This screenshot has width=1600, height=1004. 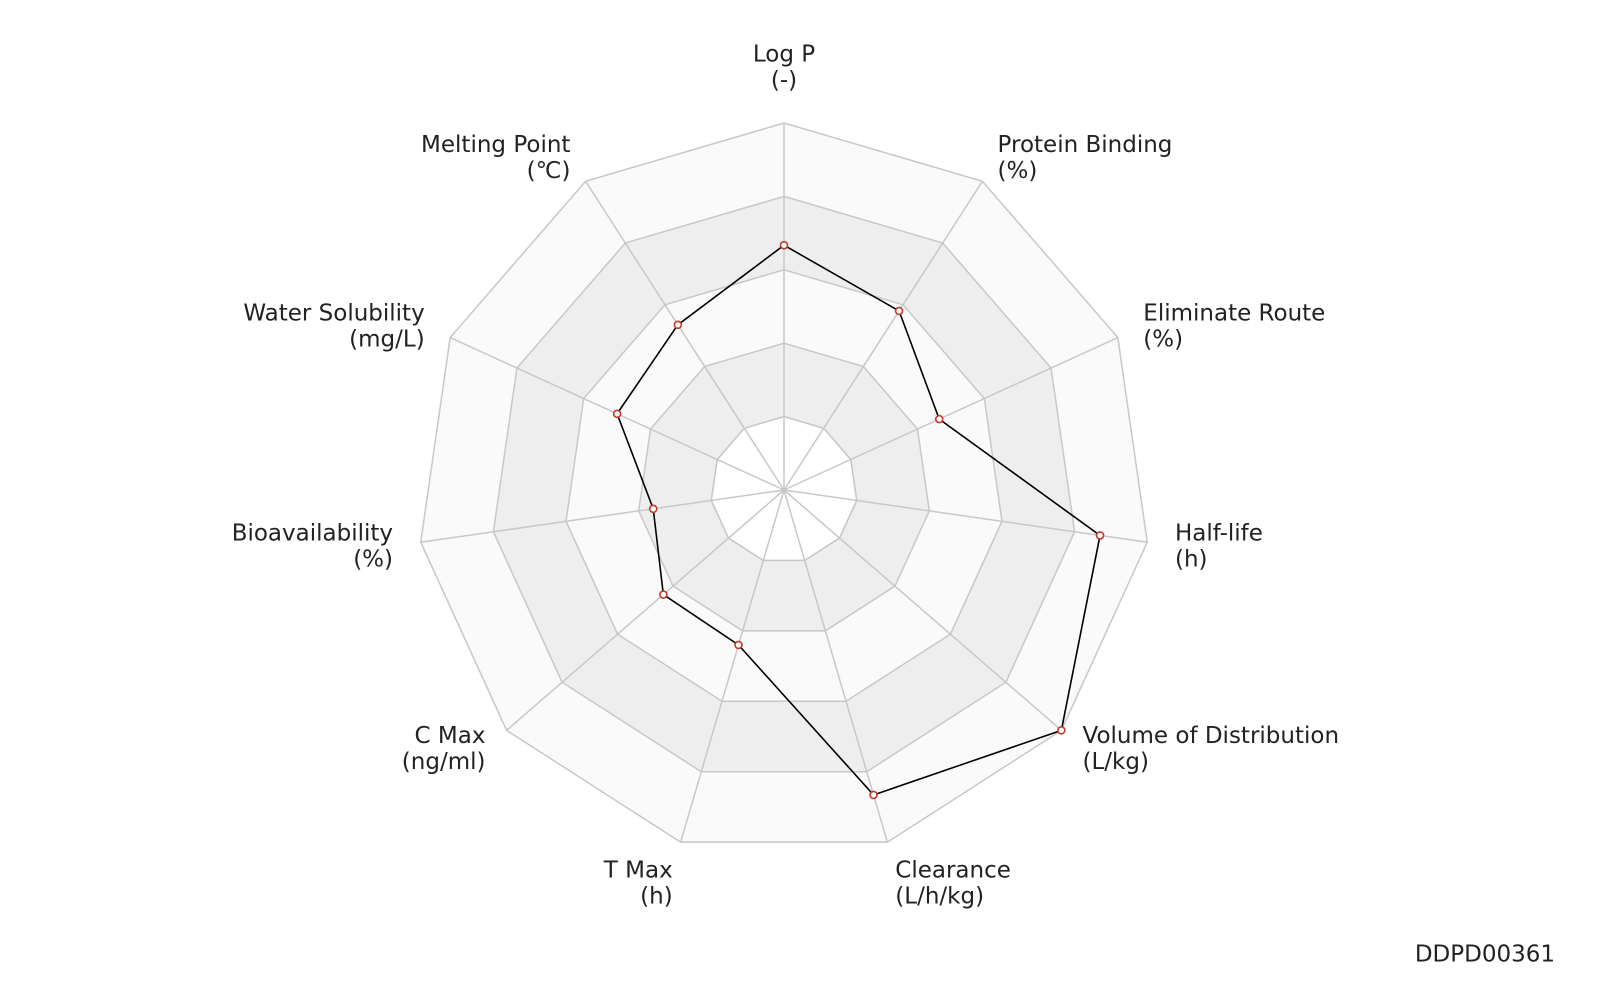 What do you see at coordinates (1211, 736) in the screenshot?
I see `axis-label: Volume of Distribution` at bounding box center [1211, 736].